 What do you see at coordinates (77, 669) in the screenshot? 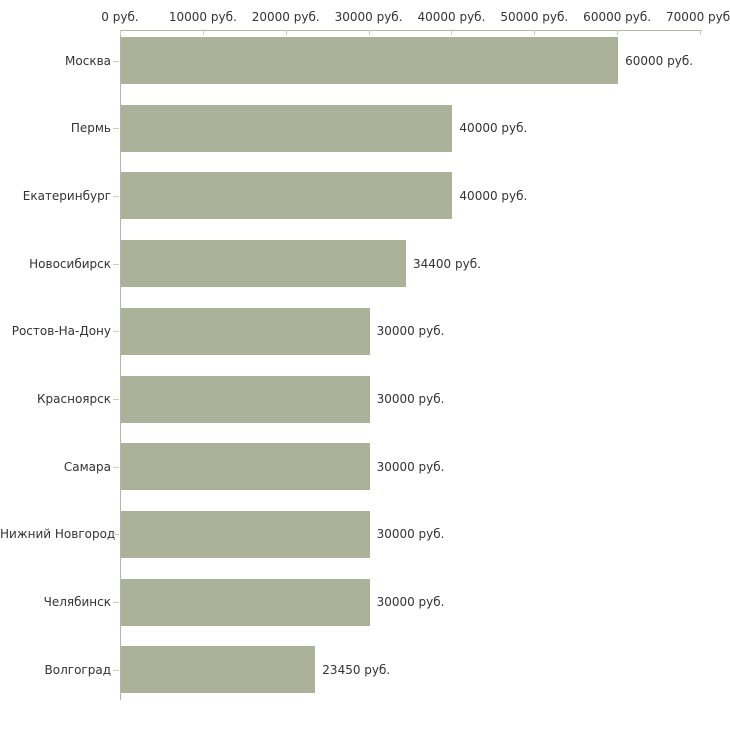
I see `category-label: Волгоград` at bounding box center [77, 669].